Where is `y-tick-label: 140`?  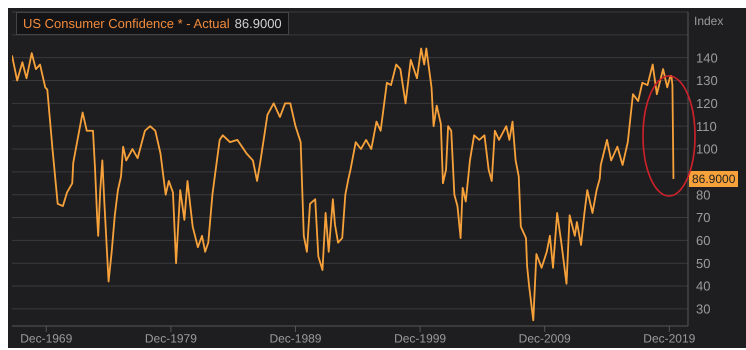
y-tick-label: 140 is located at coordinates (707, 58).